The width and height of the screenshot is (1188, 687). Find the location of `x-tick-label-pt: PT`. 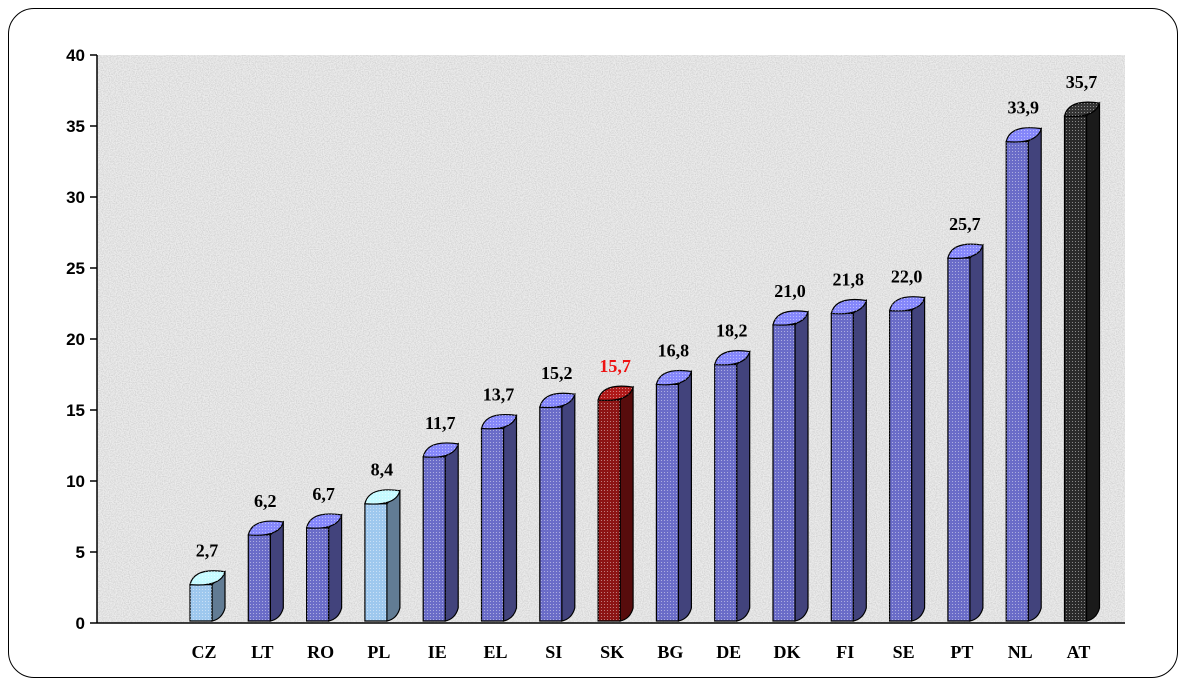

x-tick-label-pt: PT is located at coordinates (961, 652).